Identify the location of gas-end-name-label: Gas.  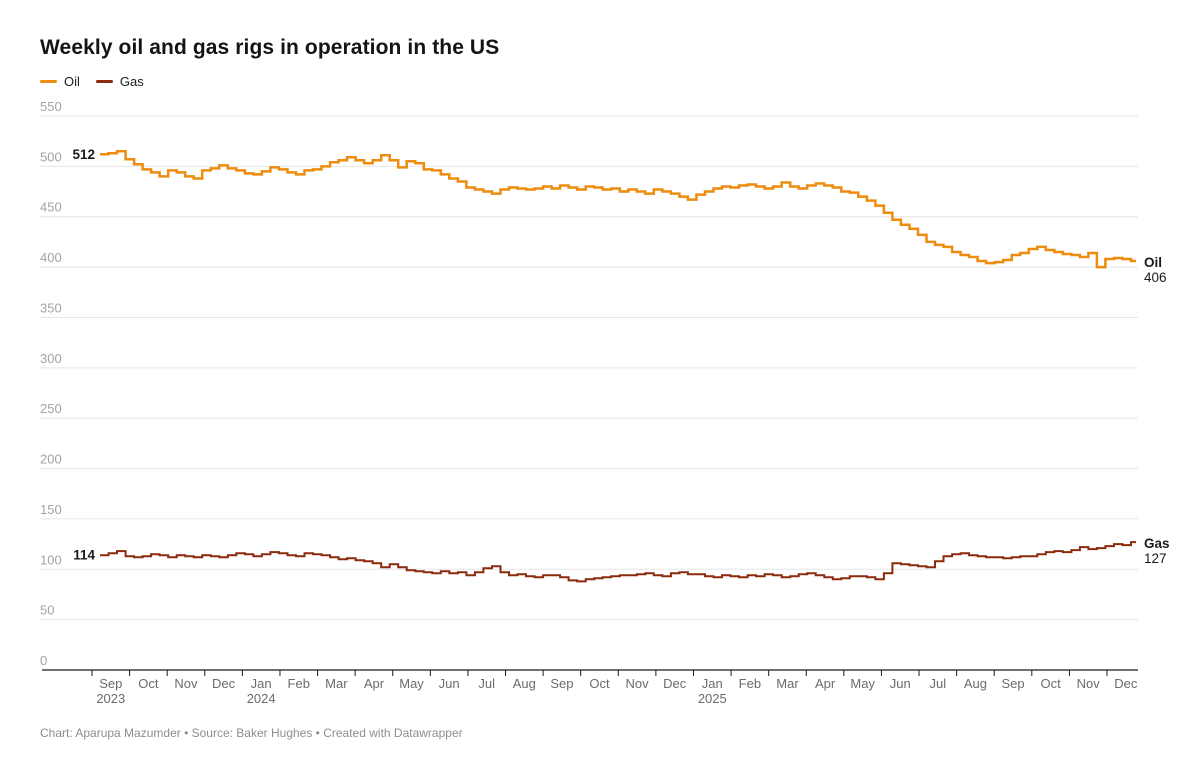
(1157, 543).